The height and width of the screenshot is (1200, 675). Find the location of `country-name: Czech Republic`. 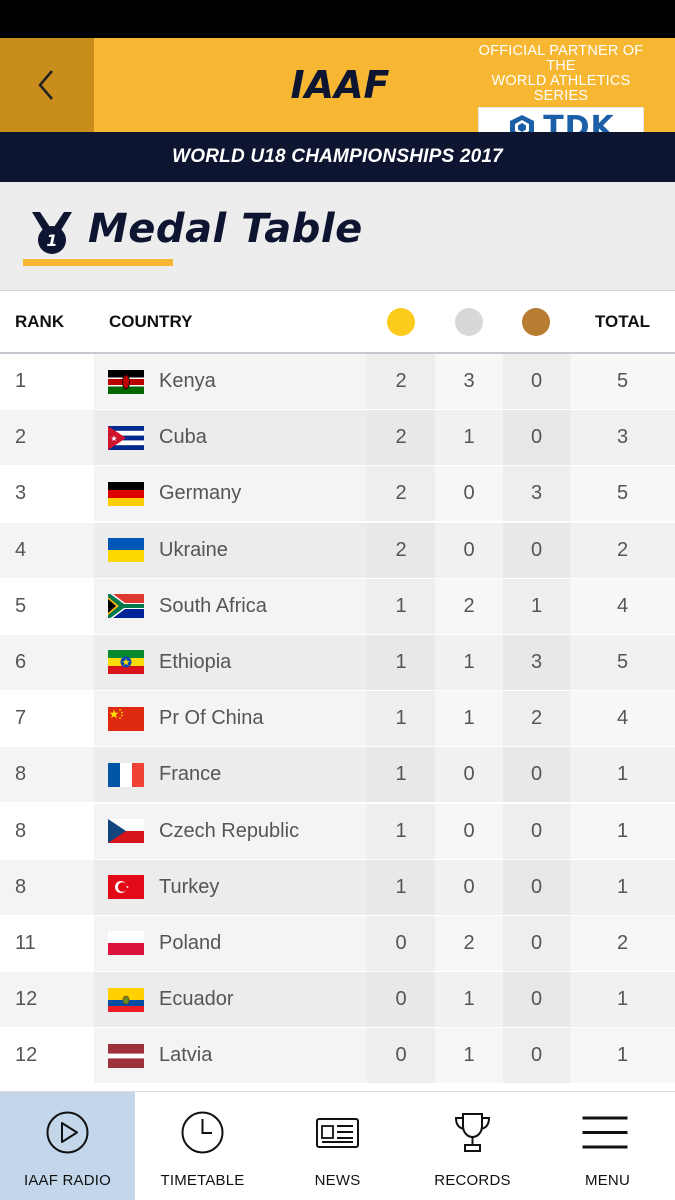

country-name: Czech Republic is located at coordinates (229, 830).